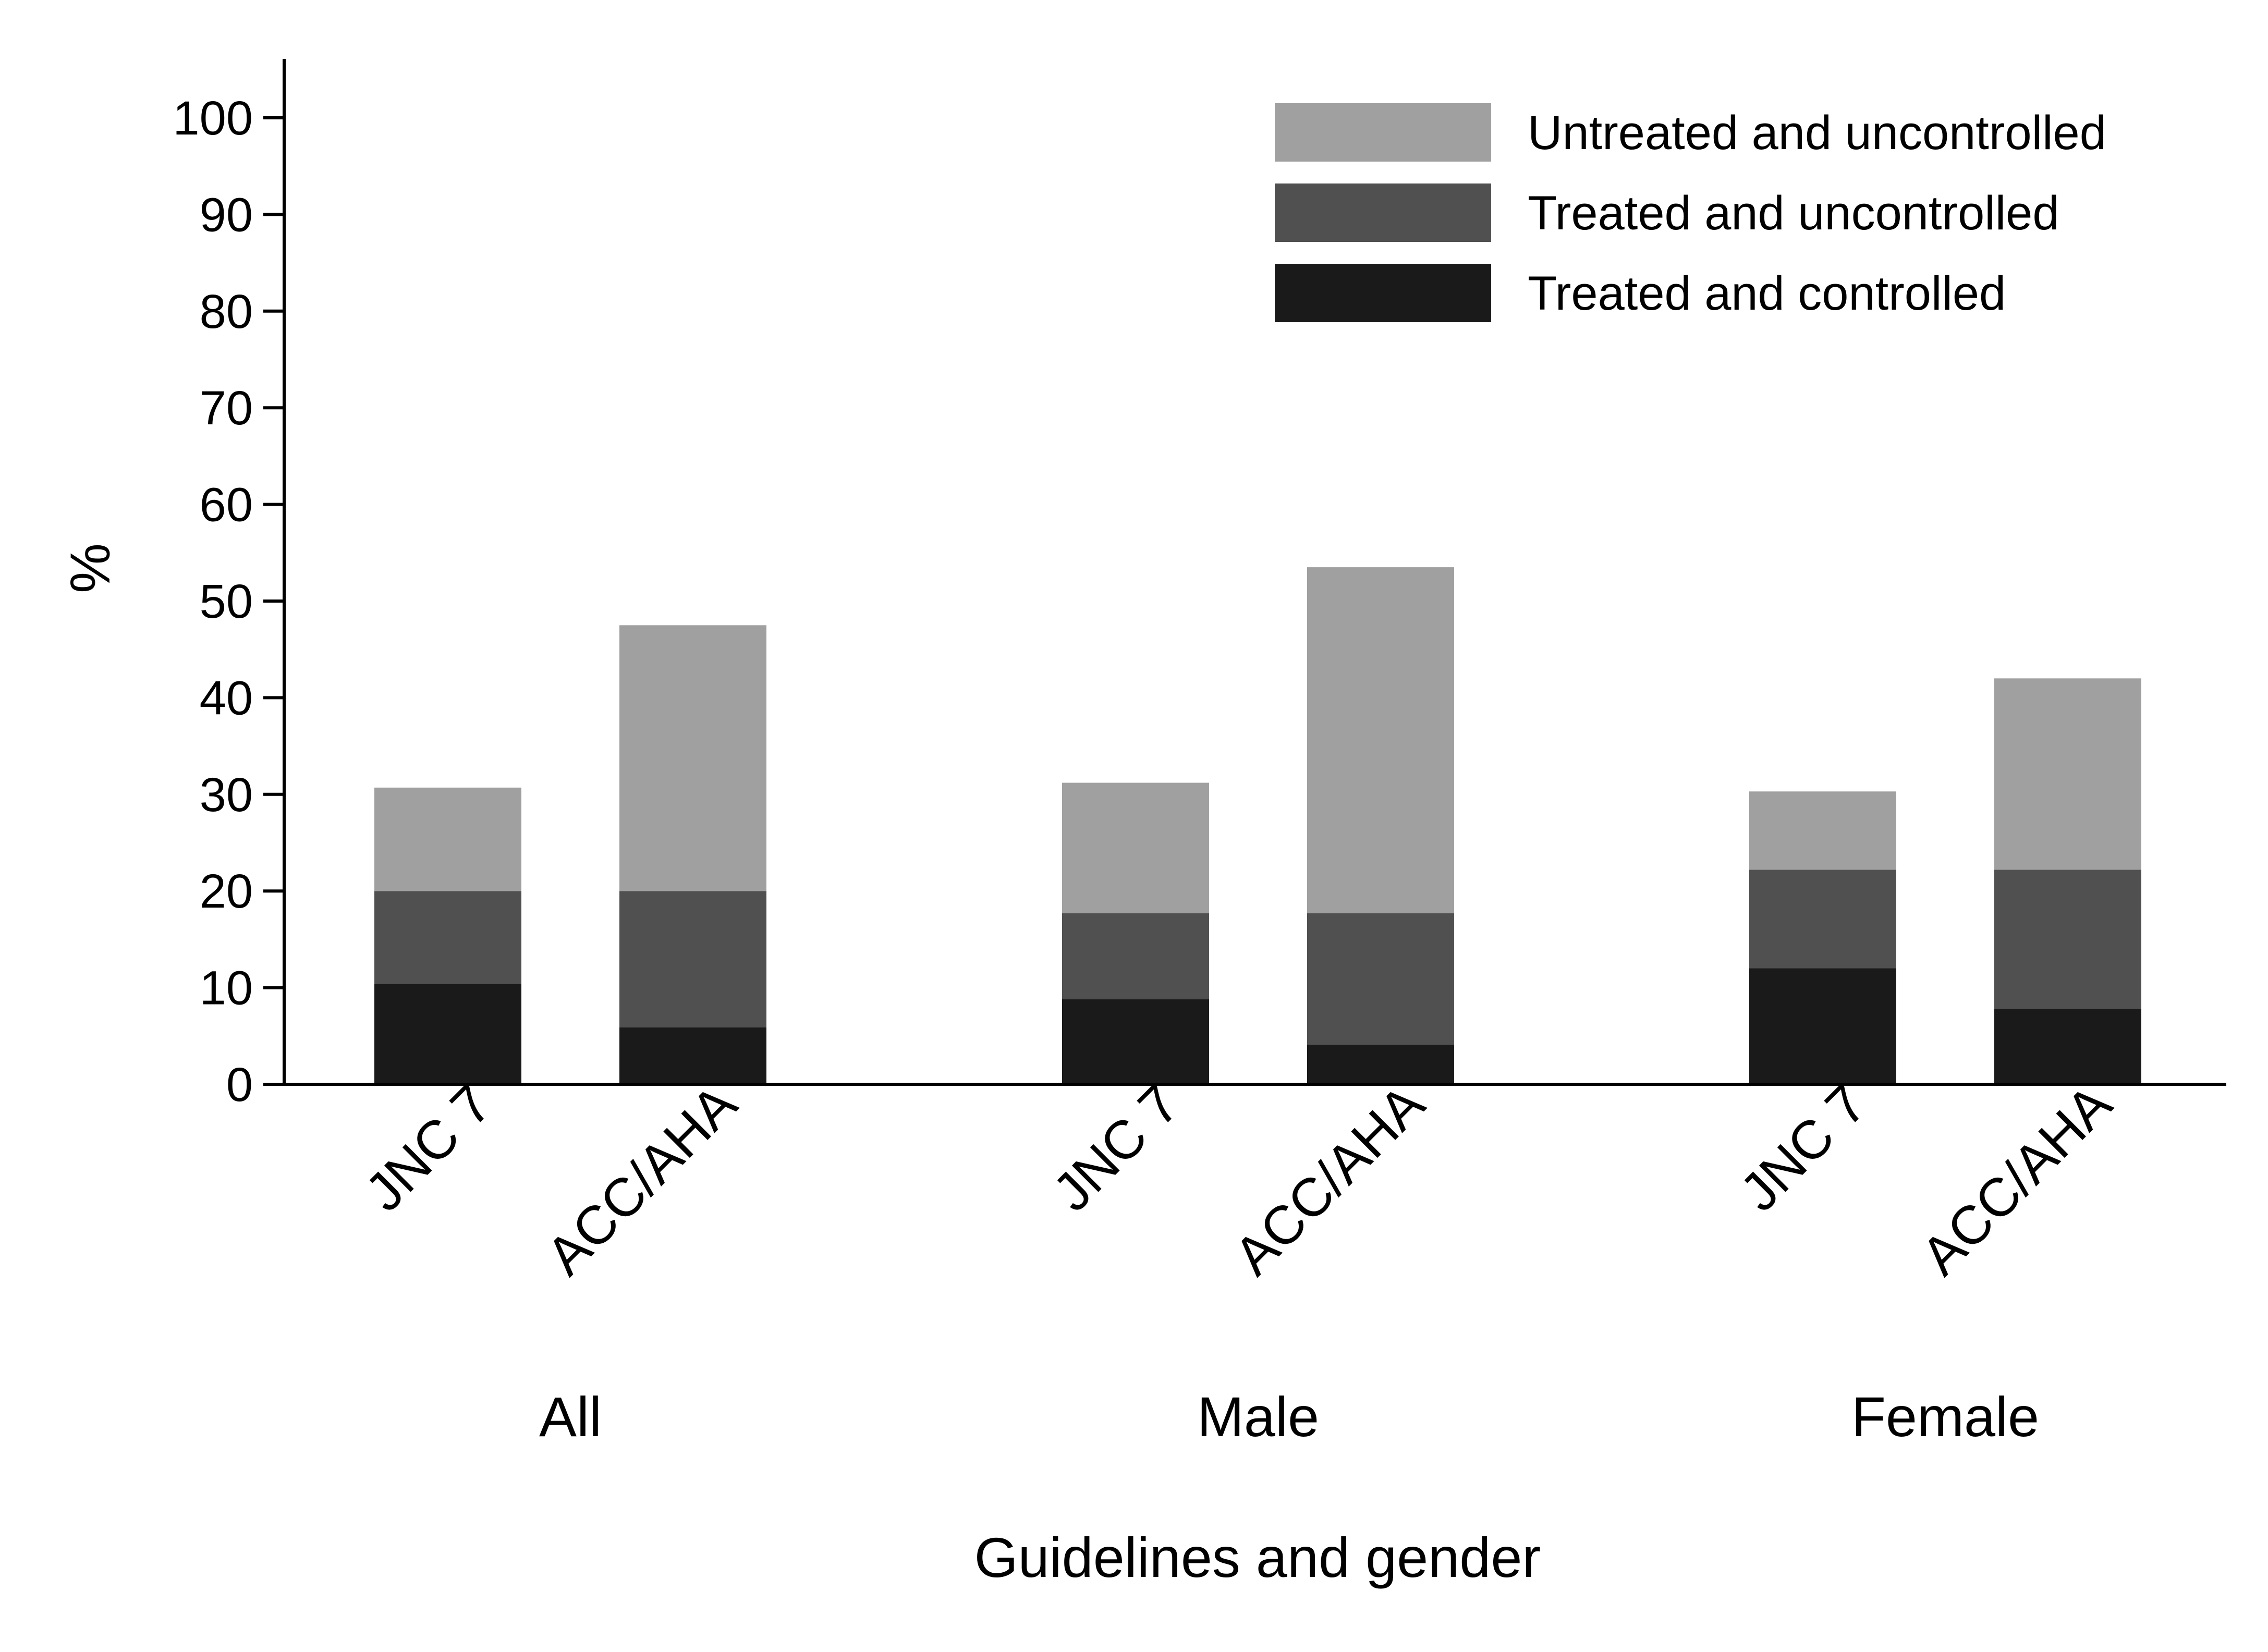 The width and height of the screenshot is (2268, 1652). I want to click on bar-segment-female-acc-aha-untreated-and-uncontrolled, so click(2067, 774).